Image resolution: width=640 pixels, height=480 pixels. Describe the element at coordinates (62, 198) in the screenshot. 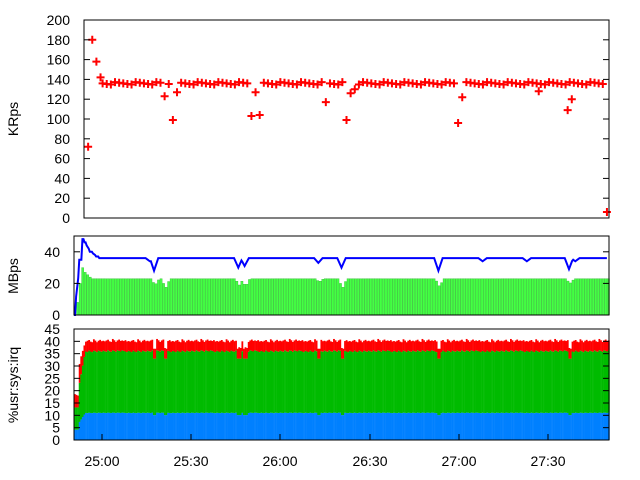

I see `krps-y-tick-label: 20` at that location.